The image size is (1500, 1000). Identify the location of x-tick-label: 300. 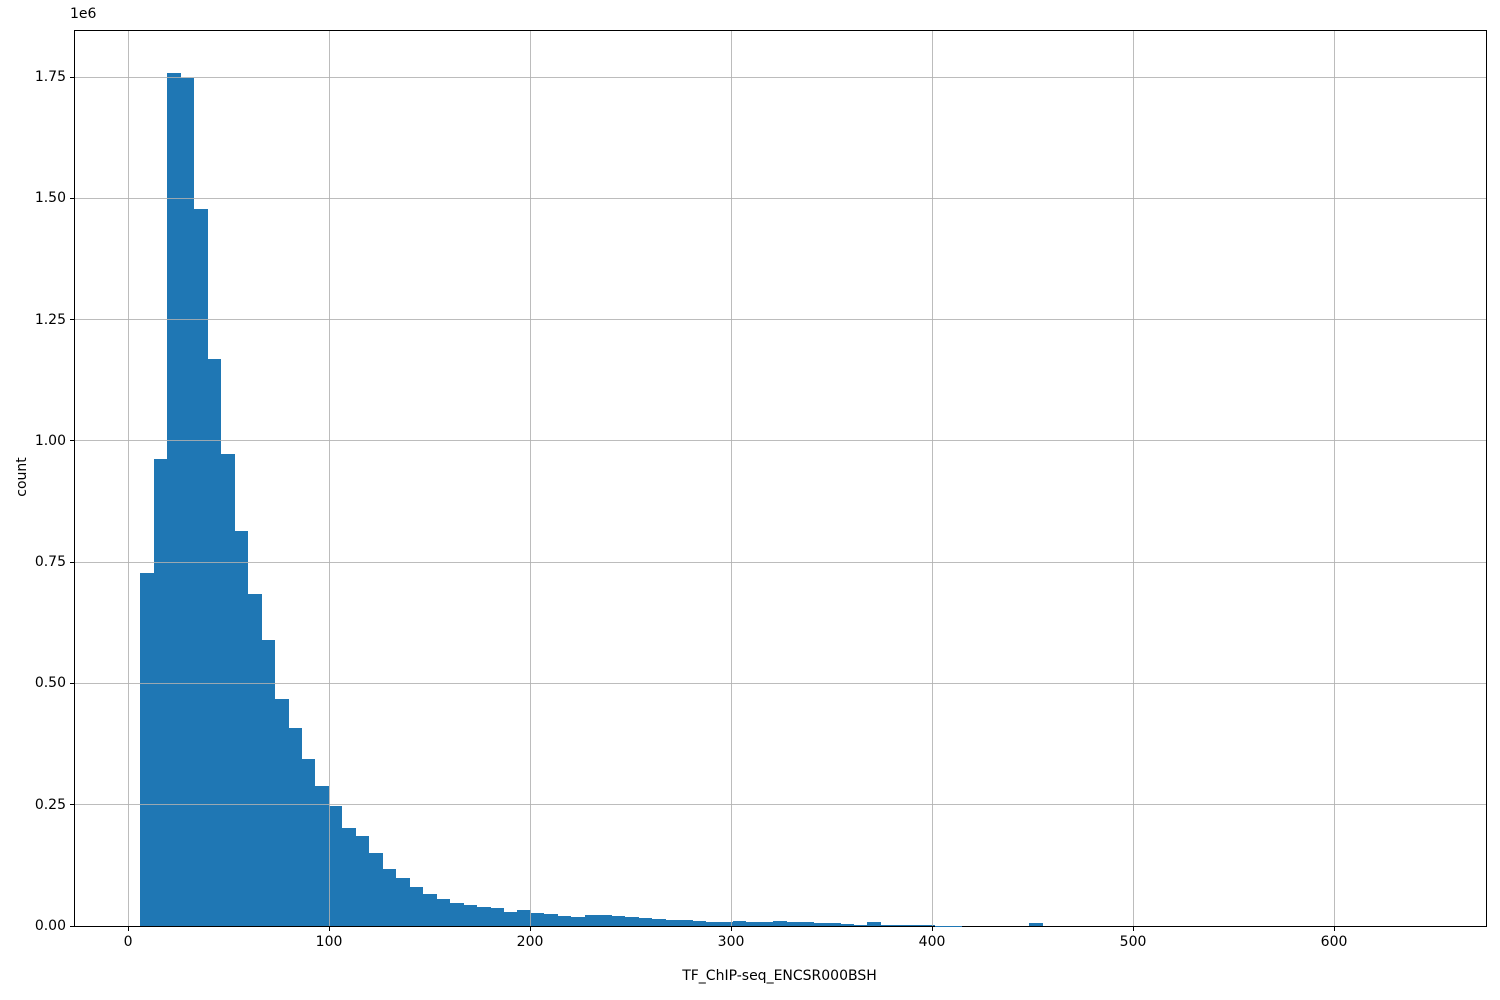
(731, 942).